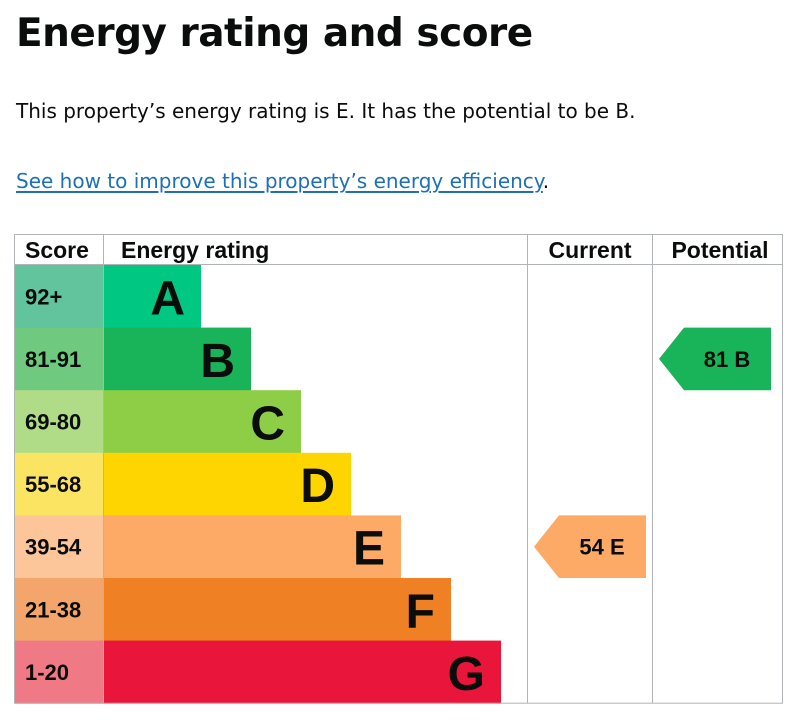  I want to click on score-label-b: 81-91, so click(53, 359).